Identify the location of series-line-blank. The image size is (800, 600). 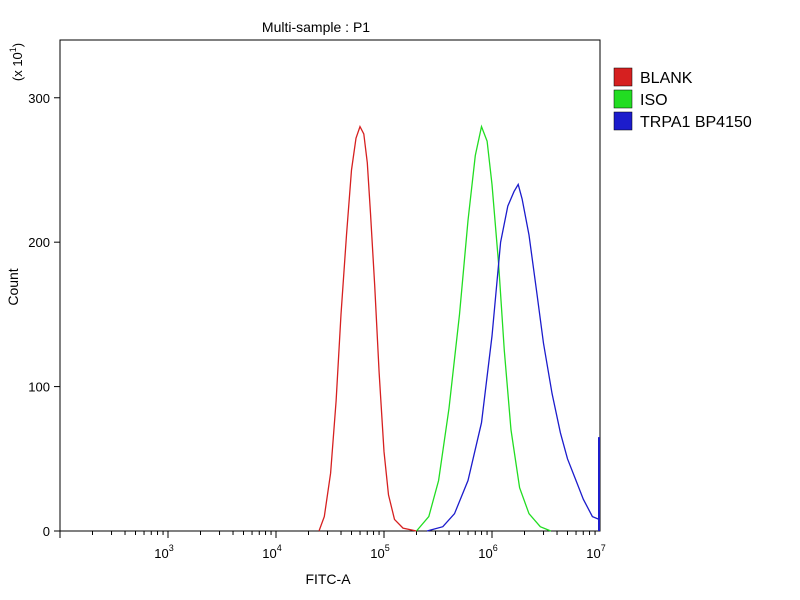
(367, 328).